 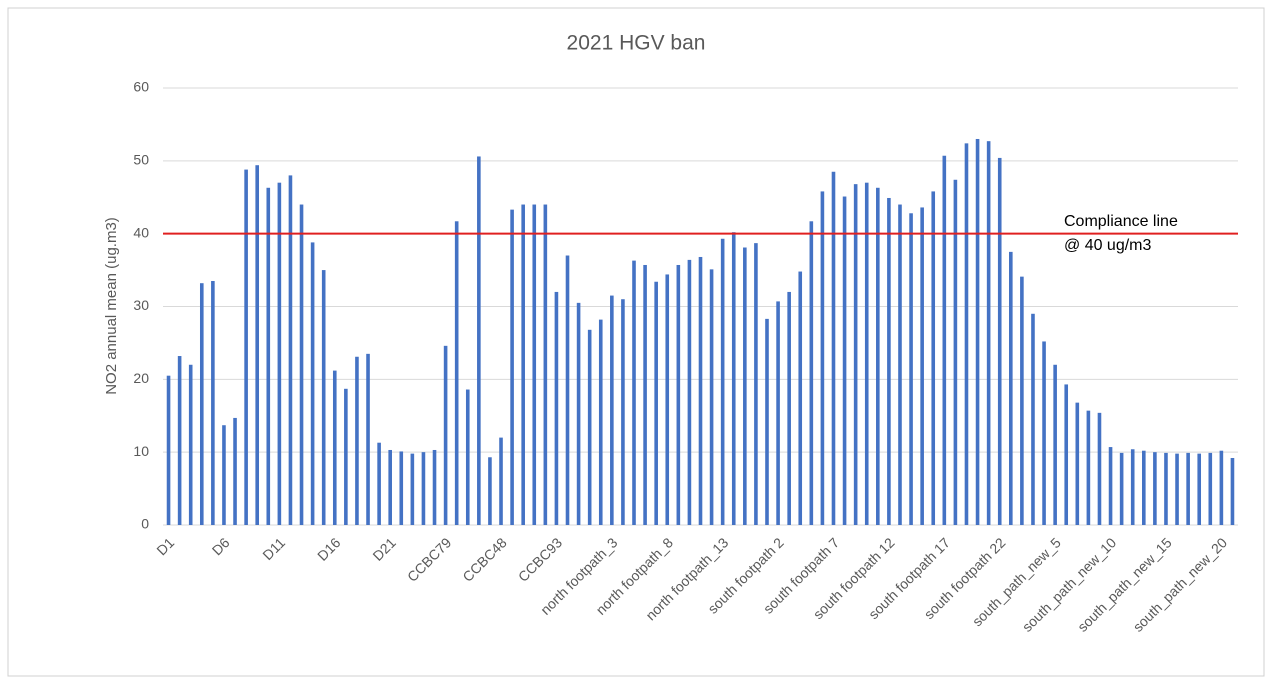 I want to click on y-tick-label: 20, so click(x=141, y=378).